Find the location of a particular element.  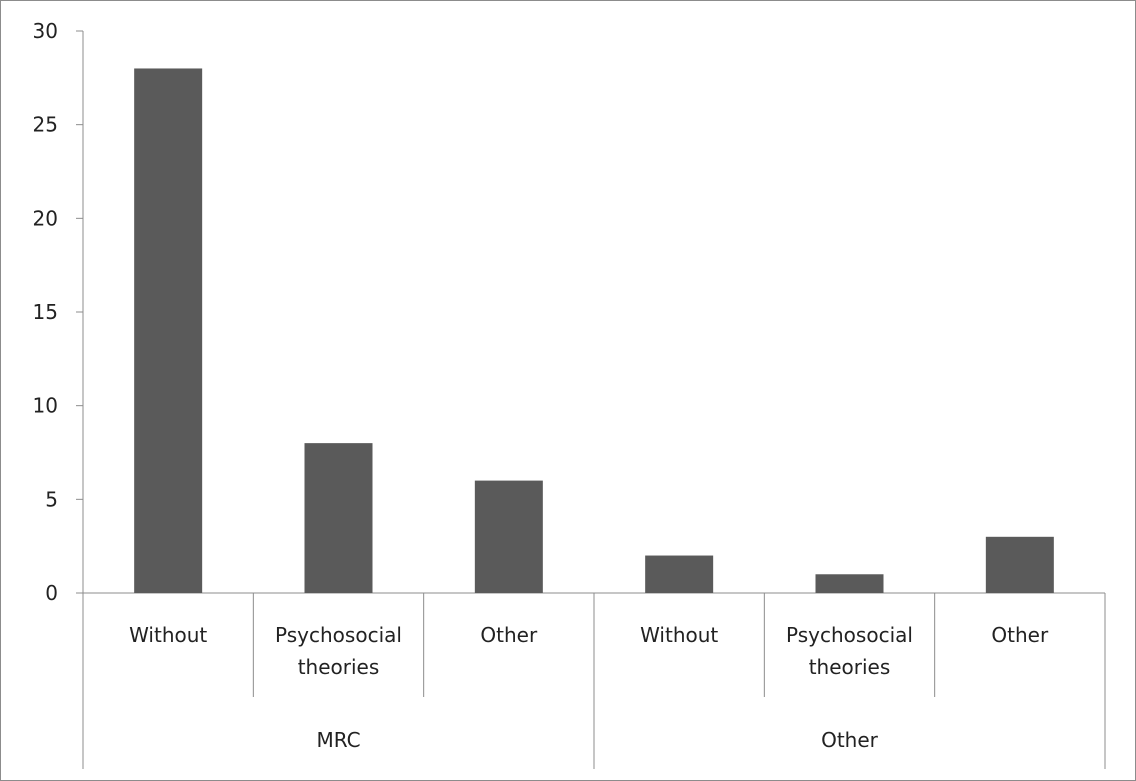

y-tick-label: 0 is located at coordinates (51, 593).